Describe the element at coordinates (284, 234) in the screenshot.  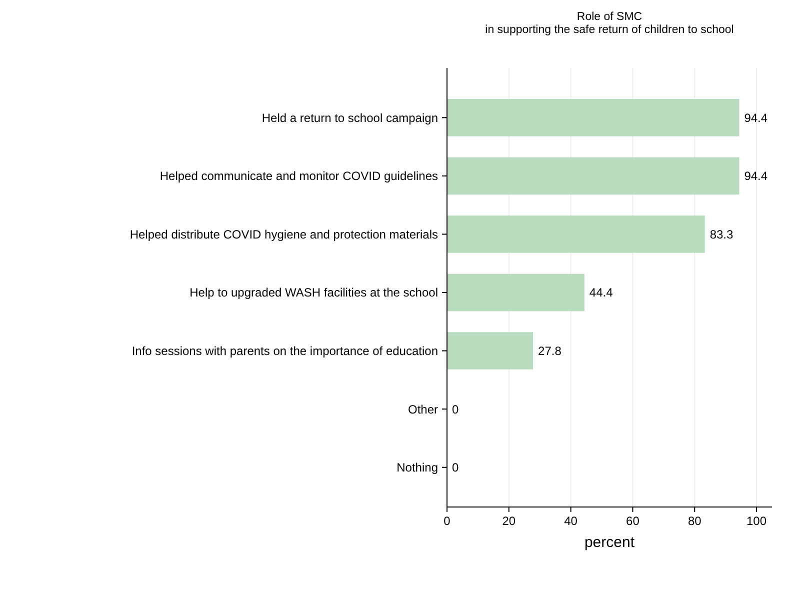
I see `y-tick-label: Helped distribute COVID hygiene and protection materials` at that location.